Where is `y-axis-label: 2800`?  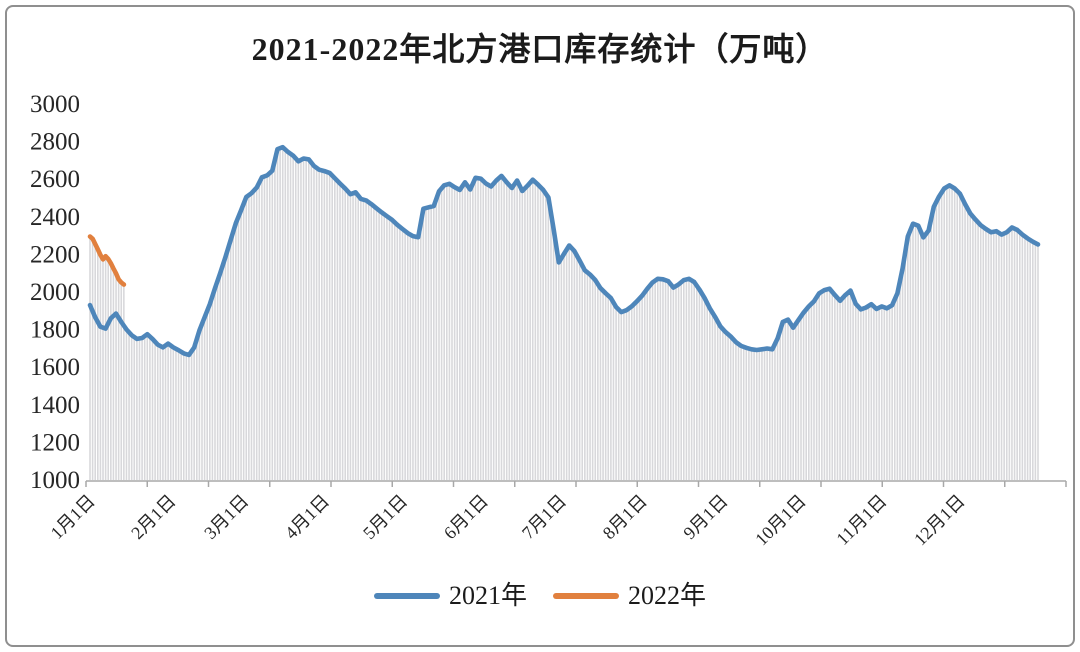
y-axis-label: 2800 is located at coordinates (55, 142).